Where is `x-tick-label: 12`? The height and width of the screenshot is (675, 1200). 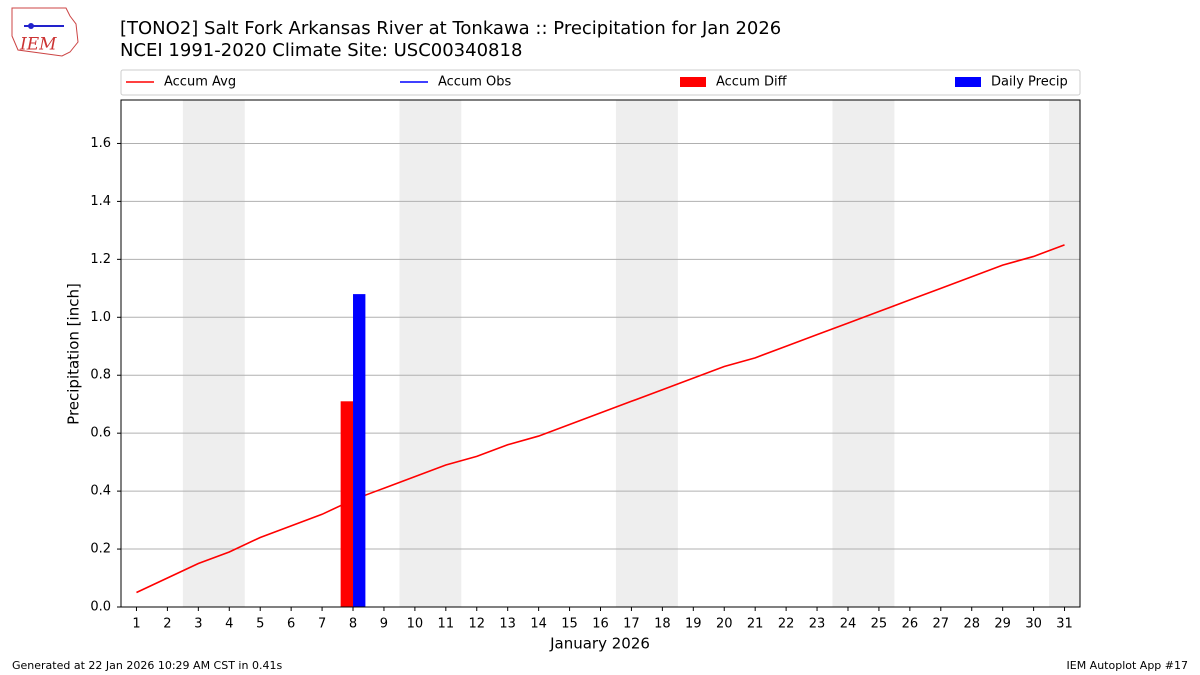
x-tick-label: 12 is located at coordinates (476, 624).